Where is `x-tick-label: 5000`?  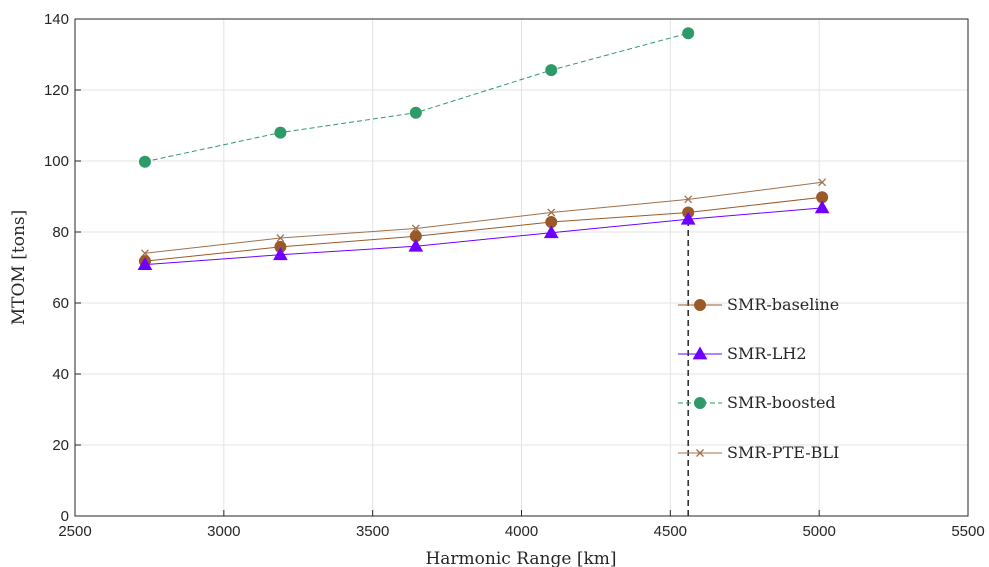
x-tick-label: 5000 is located at coordinates (818, 531).